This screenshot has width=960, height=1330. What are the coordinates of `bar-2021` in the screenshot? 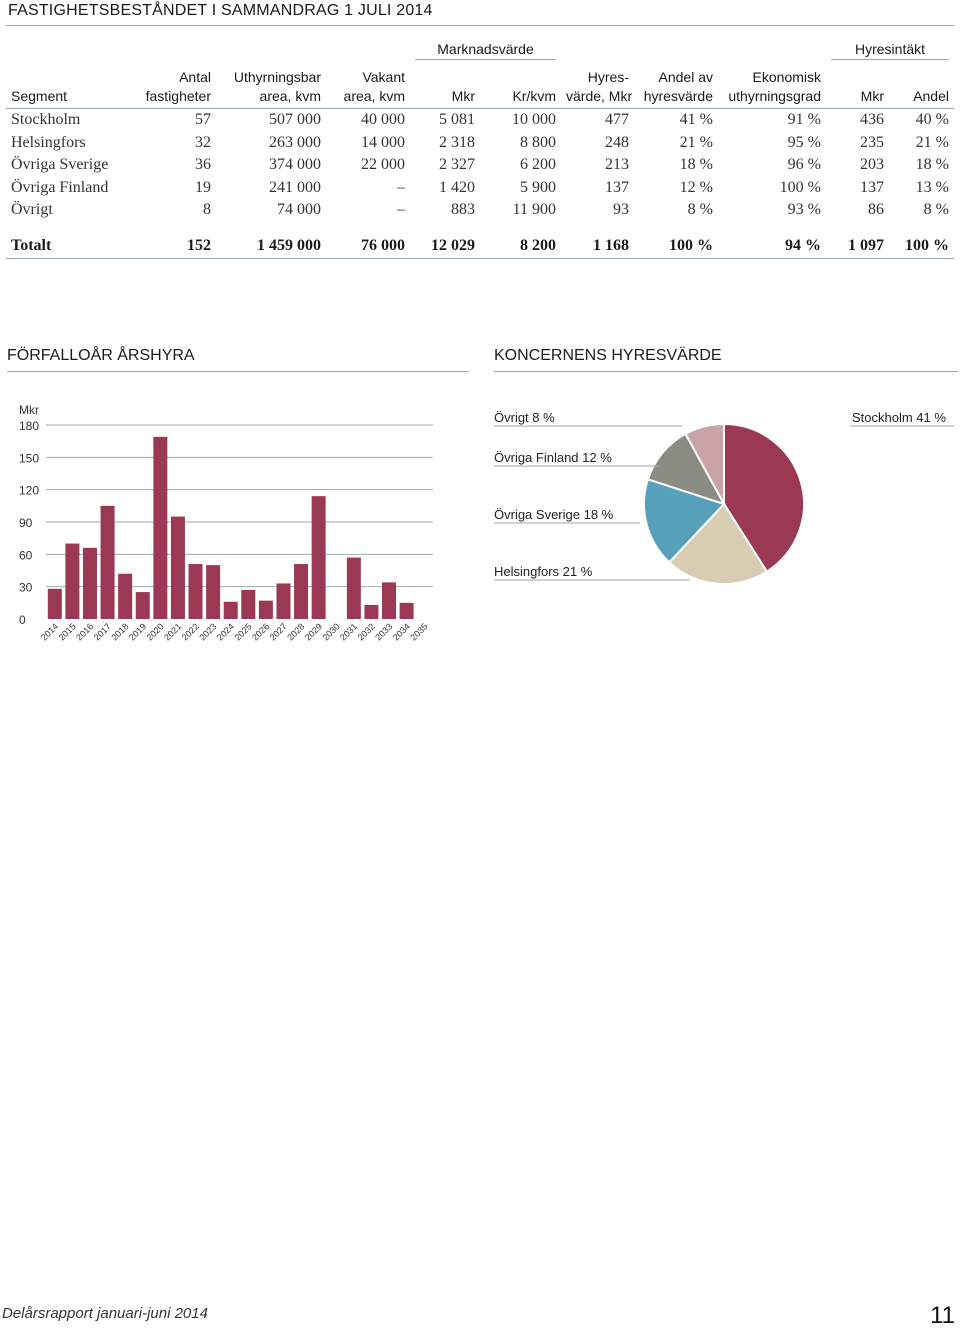 It's located at (177, 567).